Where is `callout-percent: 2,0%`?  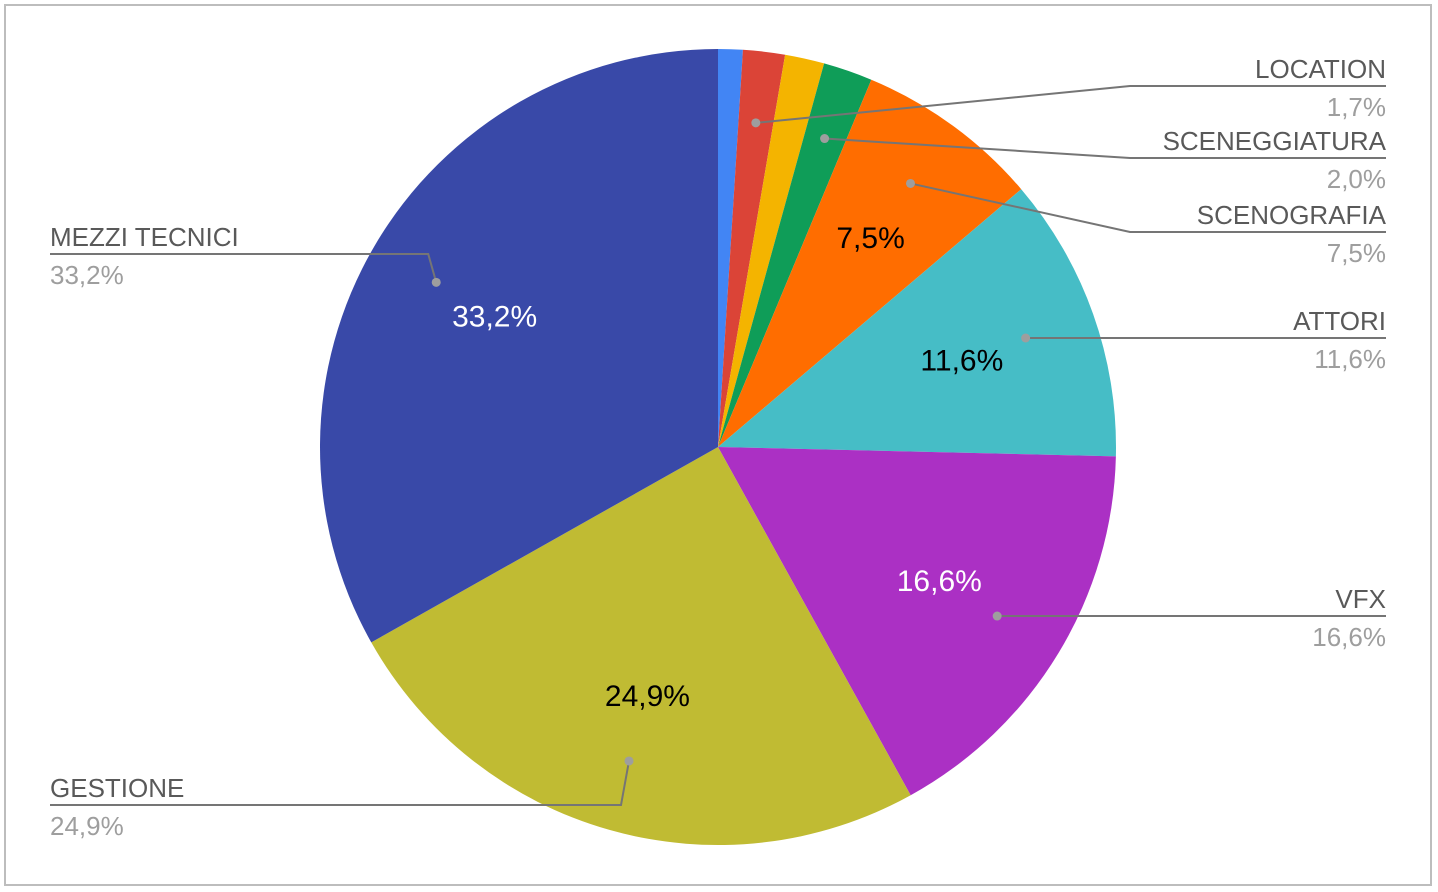 callout-percent: 2,0% is located at coordinates (1356, 179).